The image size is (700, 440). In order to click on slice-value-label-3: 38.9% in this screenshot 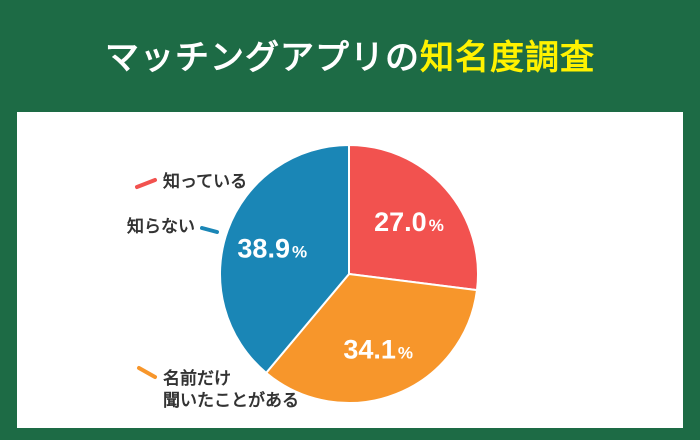, I will do `click(272, 249)`.